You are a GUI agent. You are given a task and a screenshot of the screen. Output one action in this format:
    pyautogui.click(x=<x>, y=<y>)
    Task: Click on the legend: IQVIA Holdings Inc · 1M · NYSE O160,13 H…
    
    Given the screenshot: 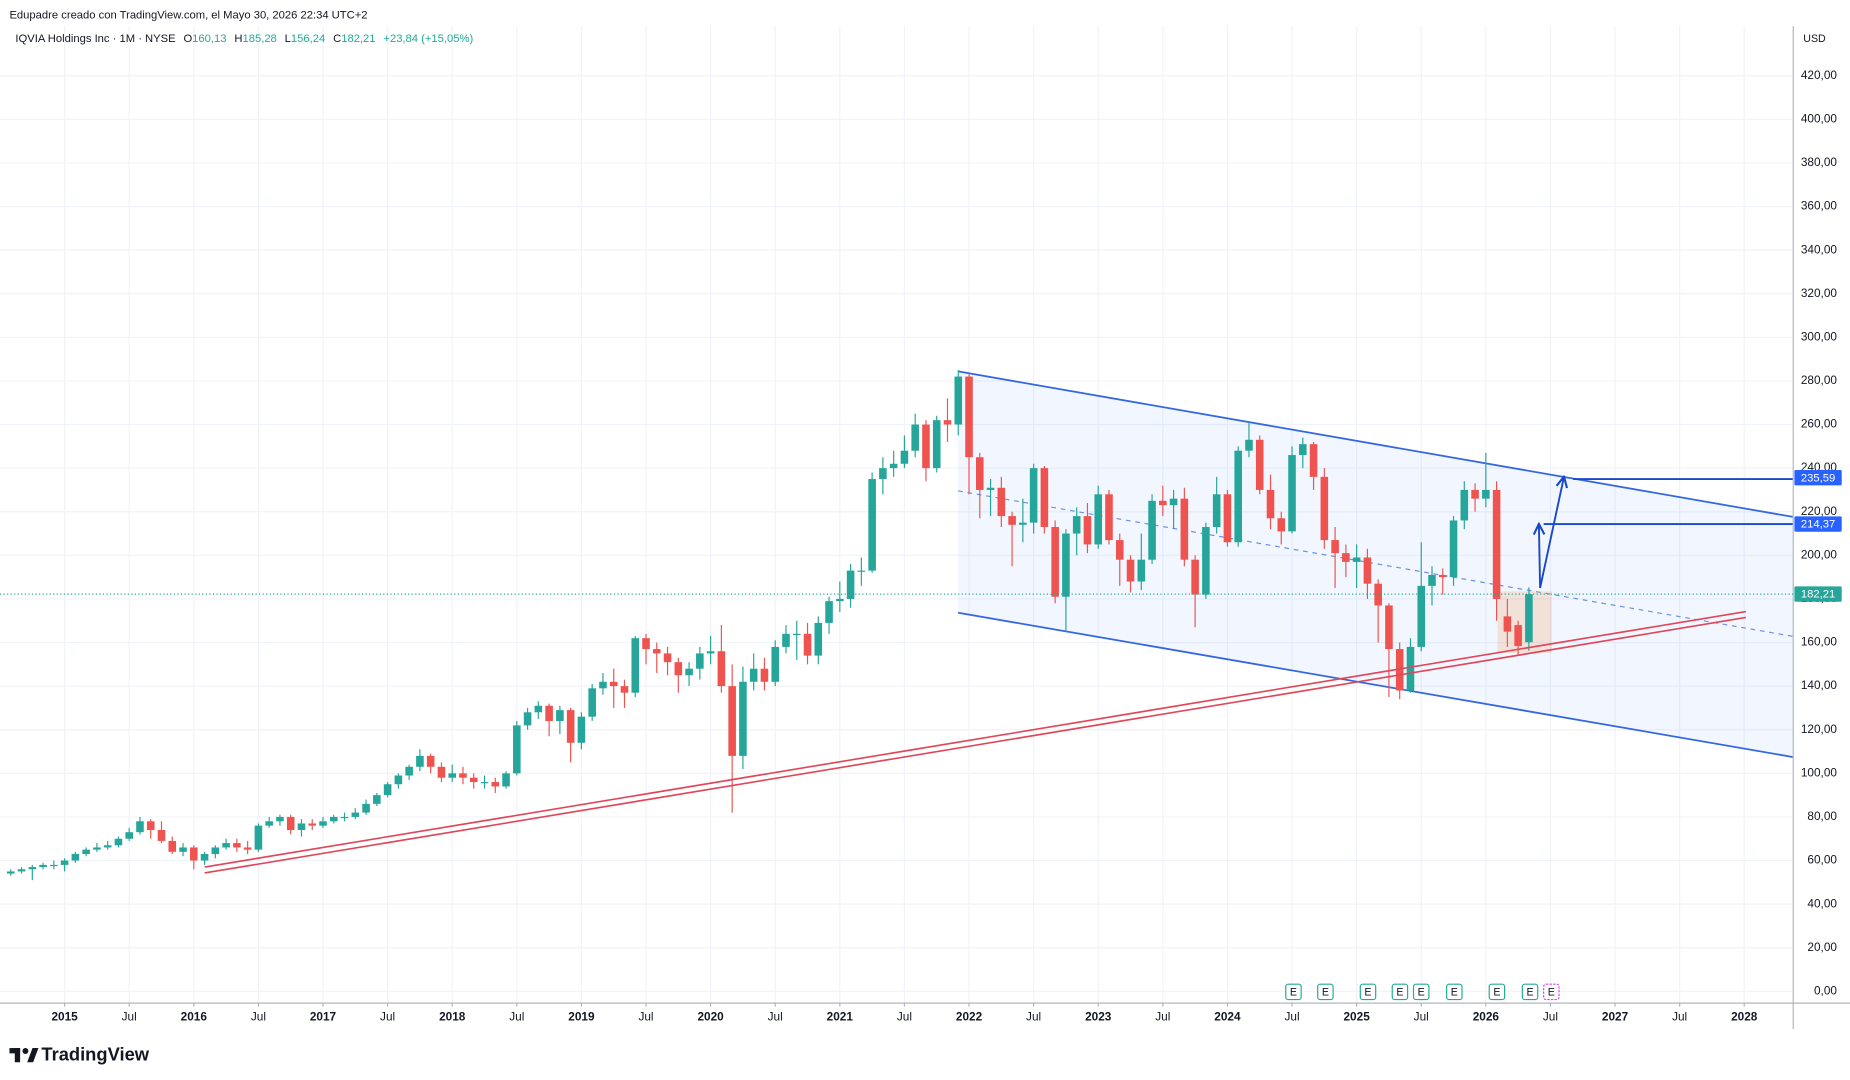 What is the action you would take?
    pyautogui.click(x=244, y=39)
    